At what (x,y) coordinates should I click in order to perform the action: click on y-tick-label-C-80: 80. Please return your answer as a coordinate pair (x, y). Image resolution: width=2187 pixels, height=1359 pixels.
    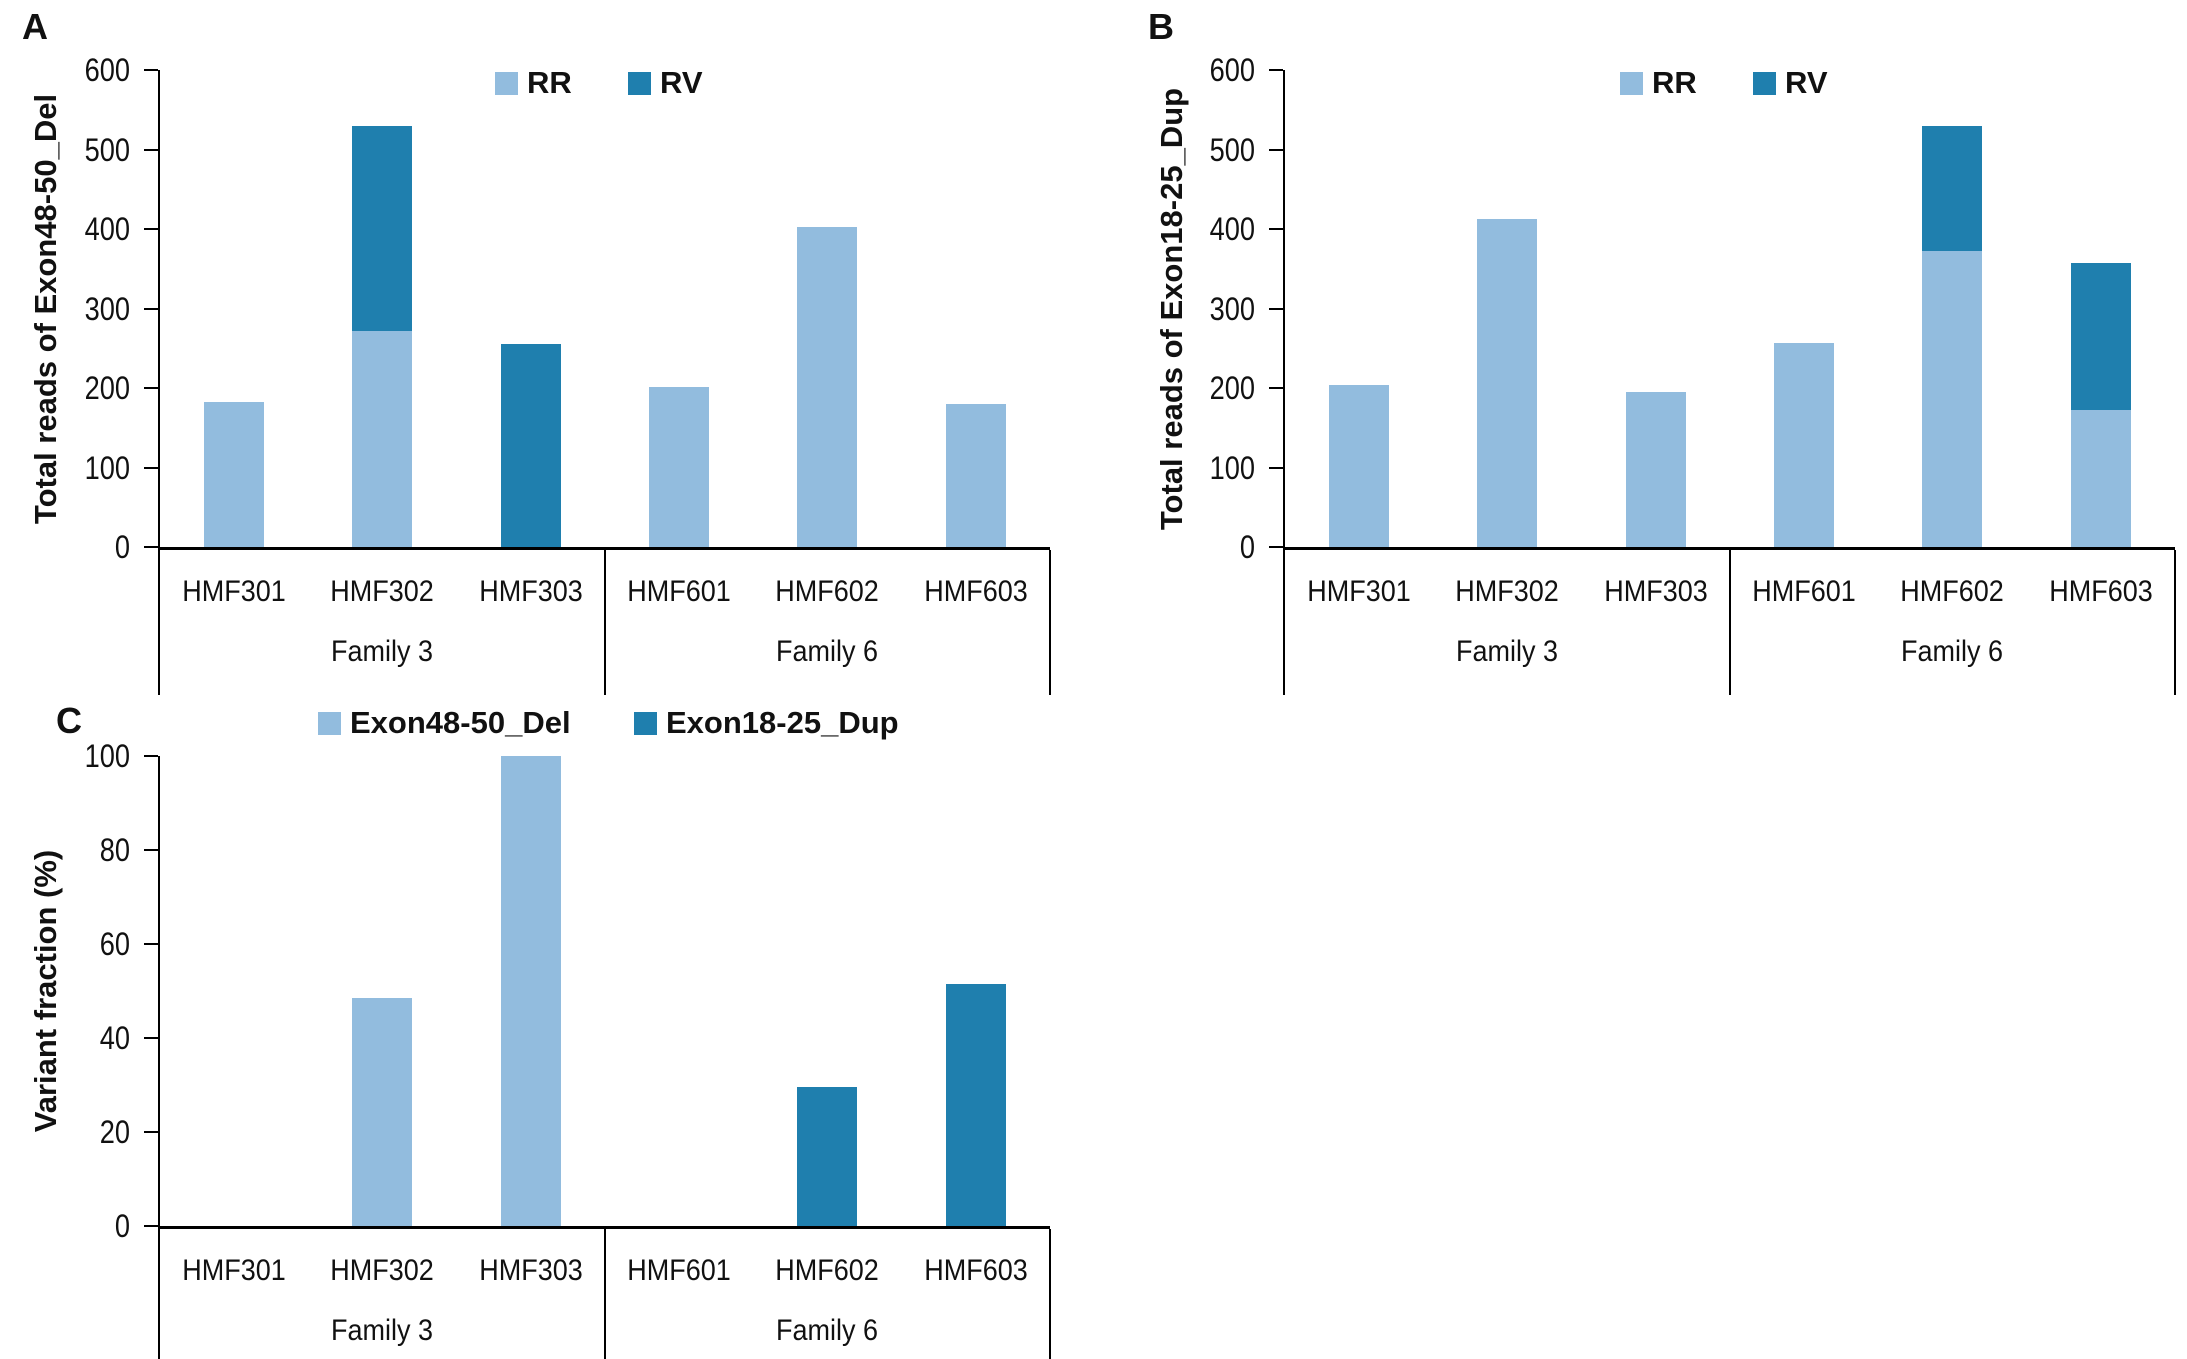
    Looking at the image, I should click on (114, 850).